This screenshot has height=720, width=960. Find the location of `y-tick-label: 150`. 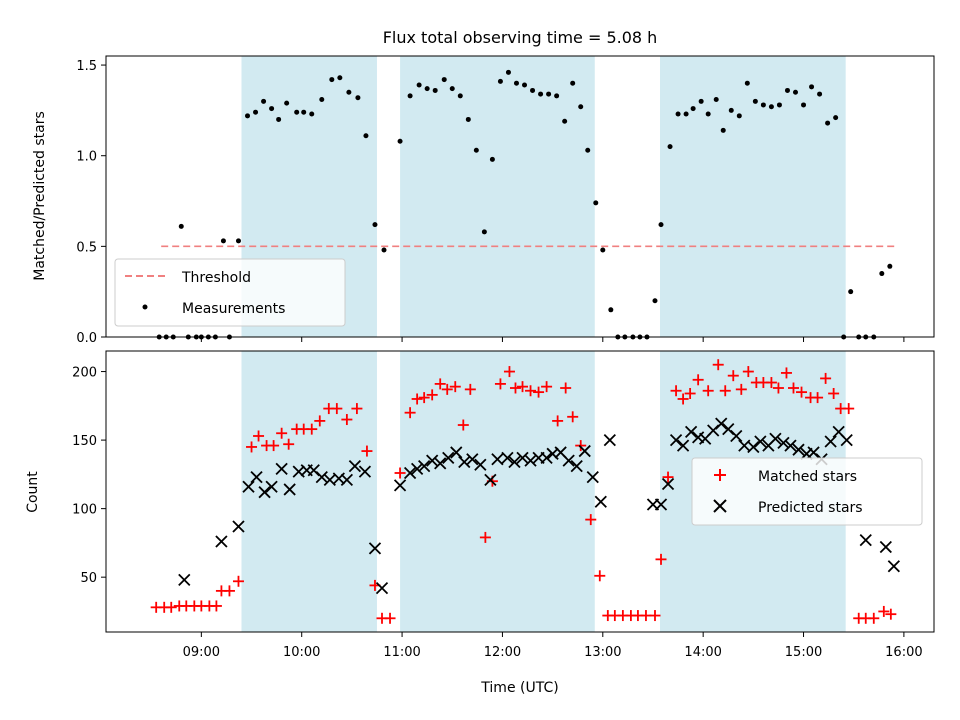

y-tick-label: 150 is located at coordinates (84, 441).